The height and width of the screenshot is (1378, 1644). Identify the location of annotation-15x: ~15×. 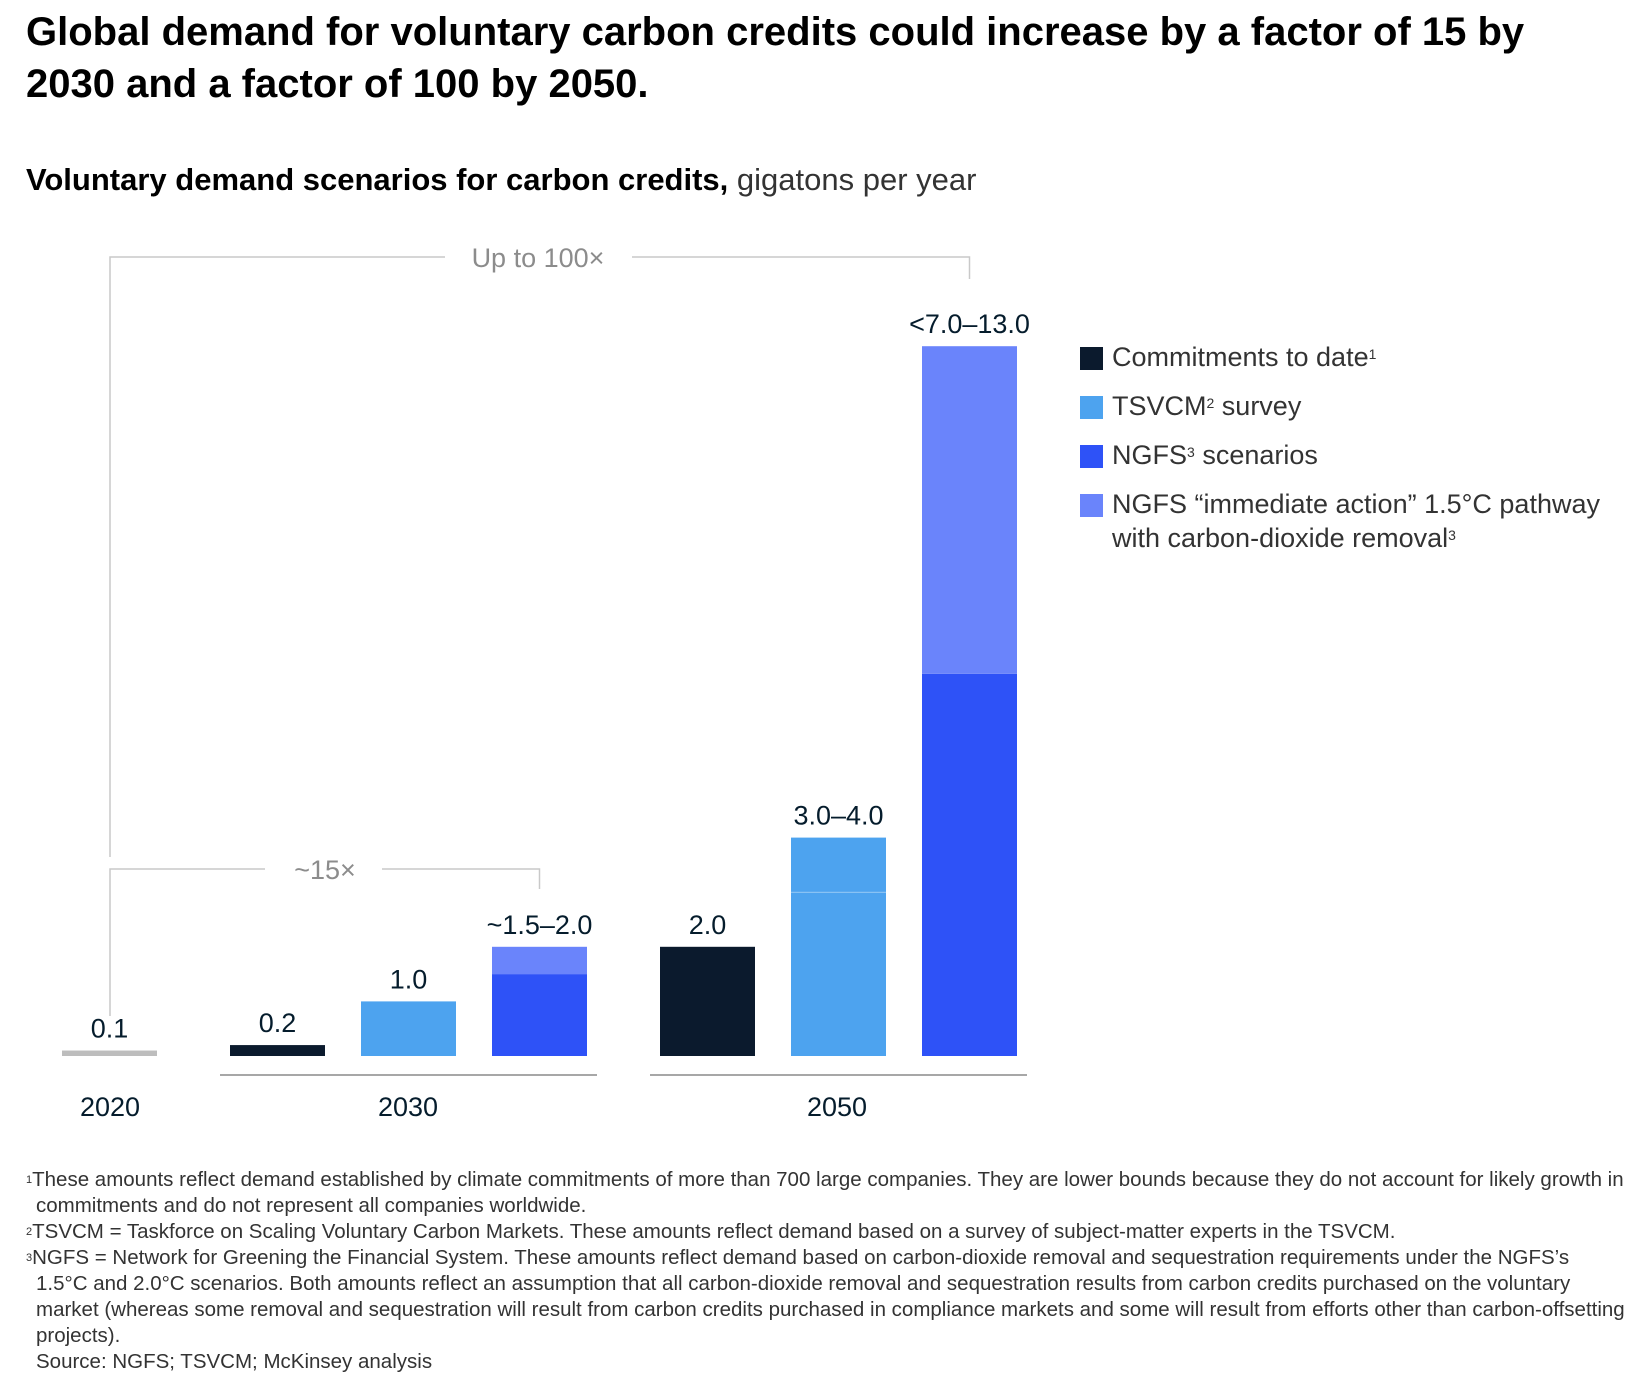
(325, 870).